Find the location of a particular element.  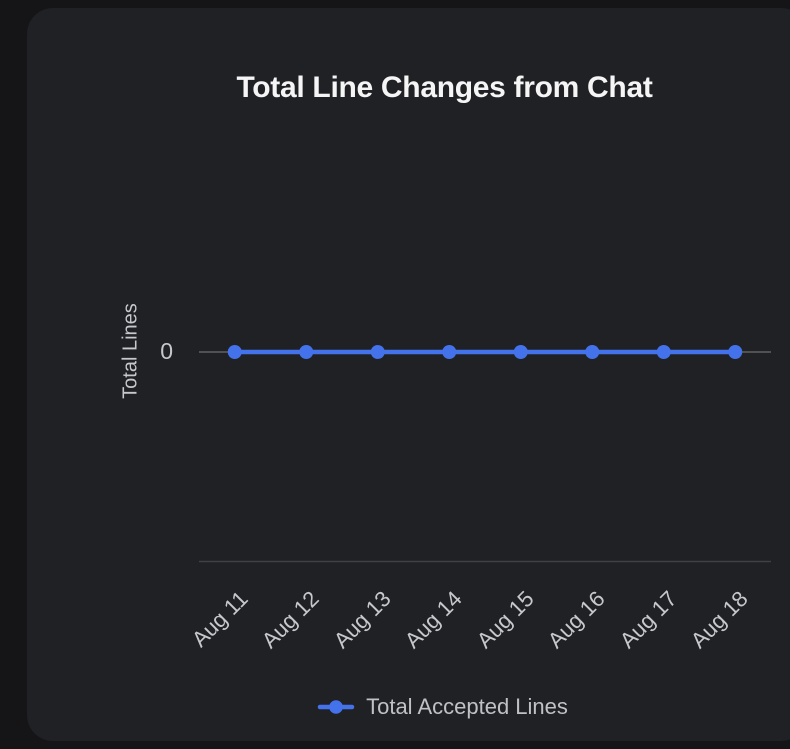

y-tick-label: 0 is located at coordinates (166, 351).